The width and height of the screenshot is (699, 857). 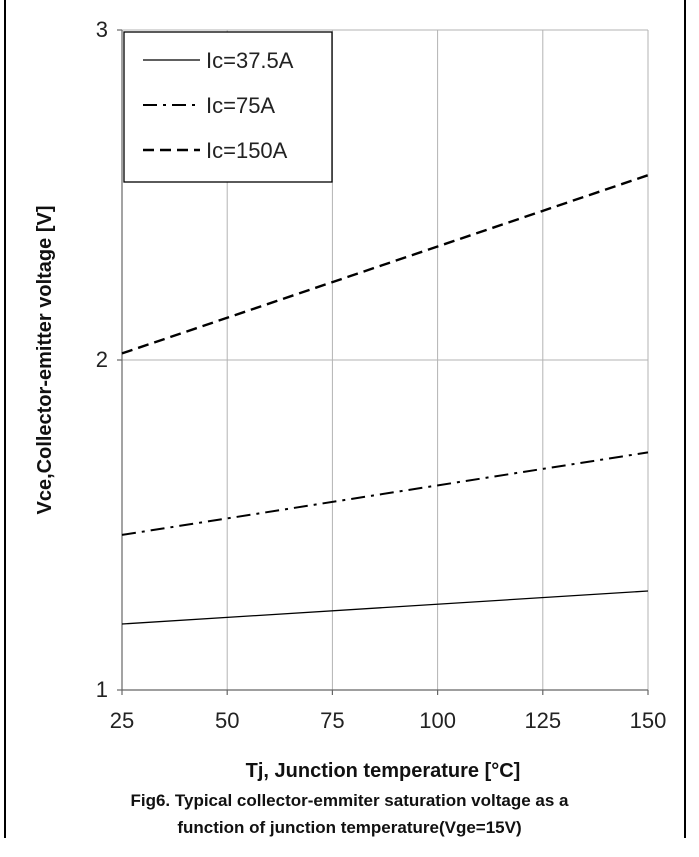 What do you see at coordinates (240, 105) in the screenshot?
I see `legend-label: Ic=75A` at bounding box center [240, 105].